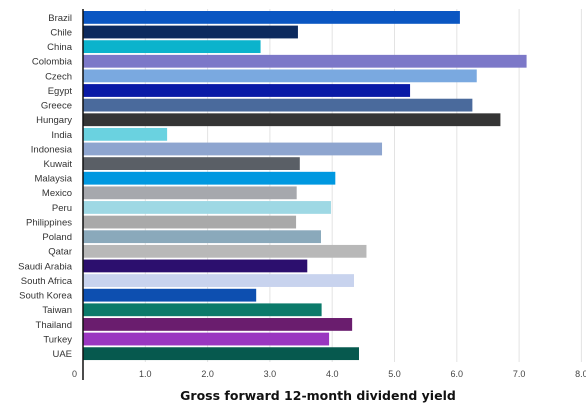 This screenshot has height=413, width=586. Describe the element at coordinates (457, 374) in the screenshot. I see `x-tick-label: 6.0` at that location.